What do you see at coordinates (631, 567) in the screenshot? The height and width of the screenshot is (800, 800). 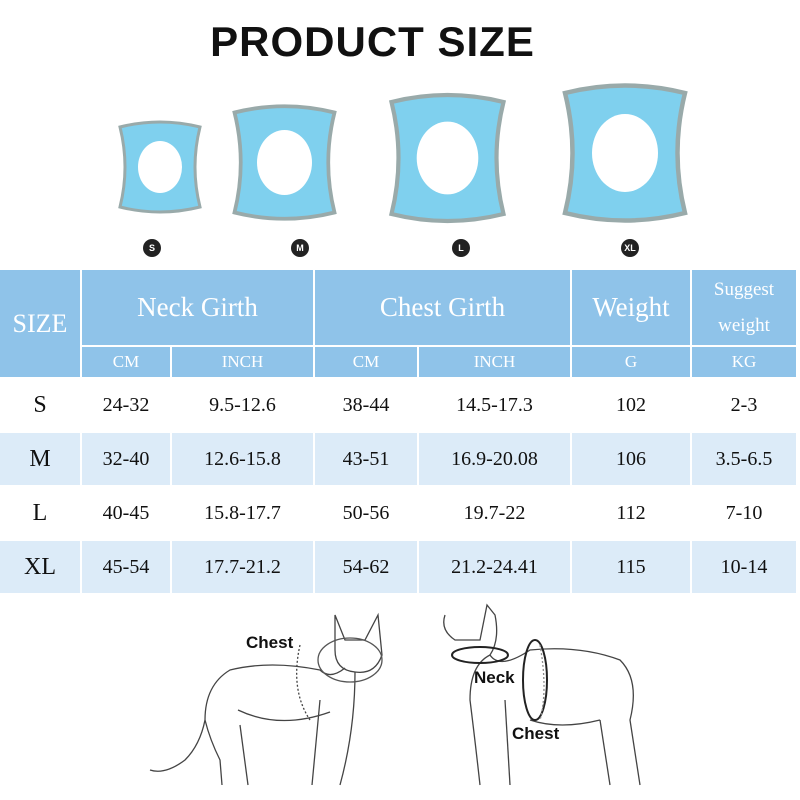 I see `cell-weight: 115` at bounding box center [631, 567].